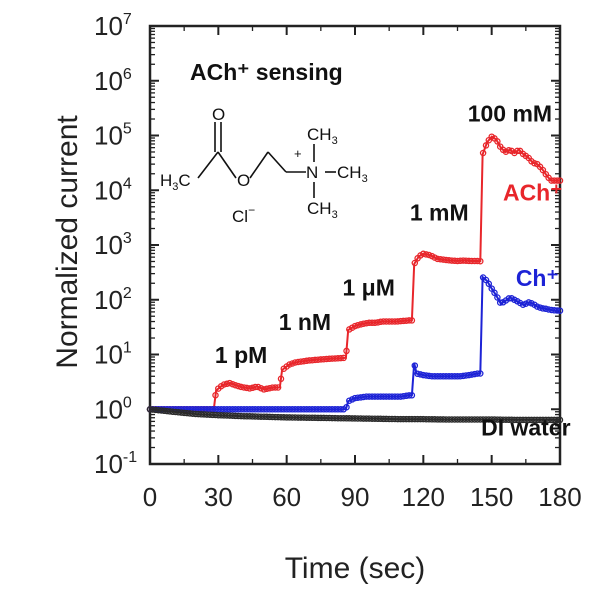 This screenshot has width=601, height=601. I want to click on x-tick-label: 0, so click(150, 497).